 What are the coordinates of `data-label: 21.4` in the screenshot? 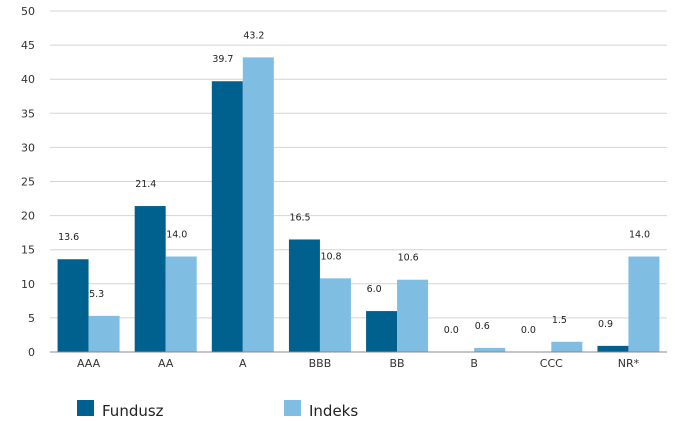 It's located at (145, 184).